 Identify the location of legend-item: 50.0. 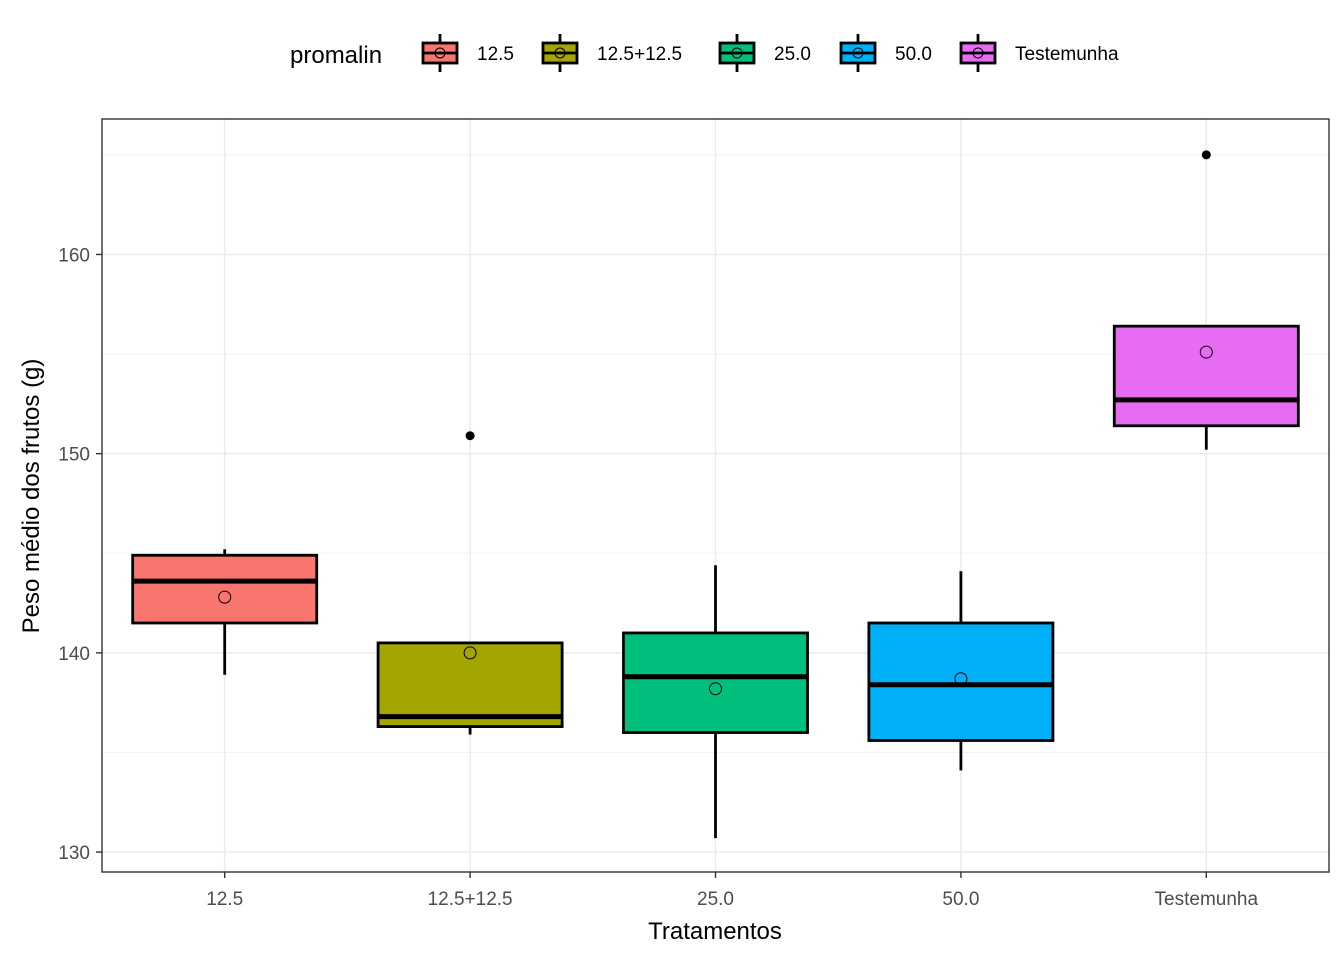
(885, 53).